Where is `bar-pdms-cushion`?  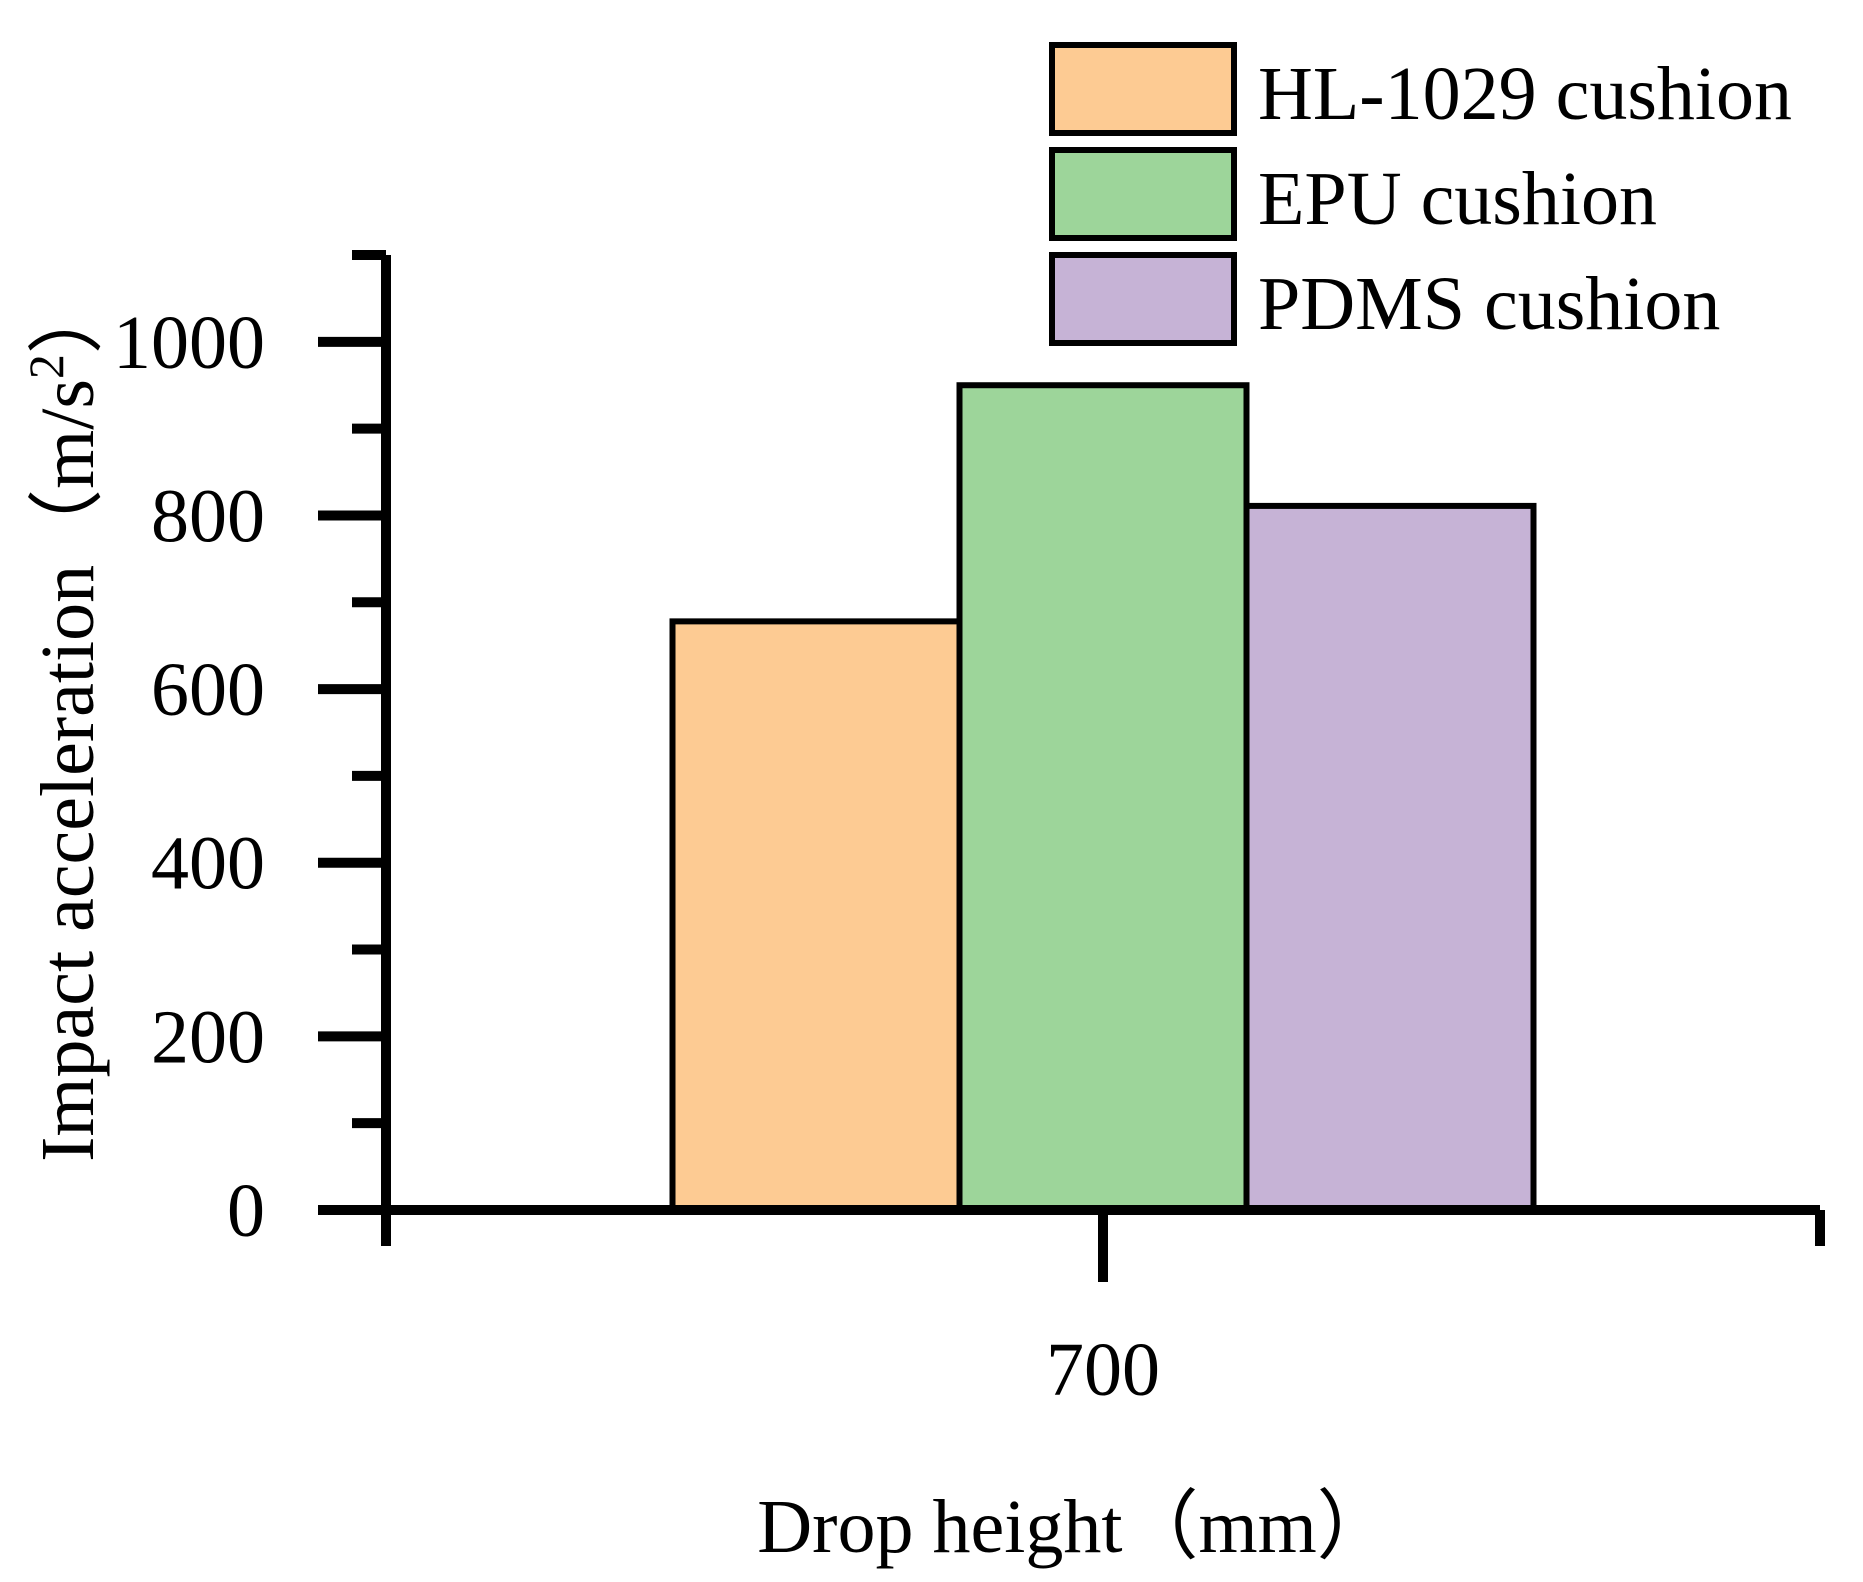
bar-pdms-cushion is located at coordinates (1390, 857).